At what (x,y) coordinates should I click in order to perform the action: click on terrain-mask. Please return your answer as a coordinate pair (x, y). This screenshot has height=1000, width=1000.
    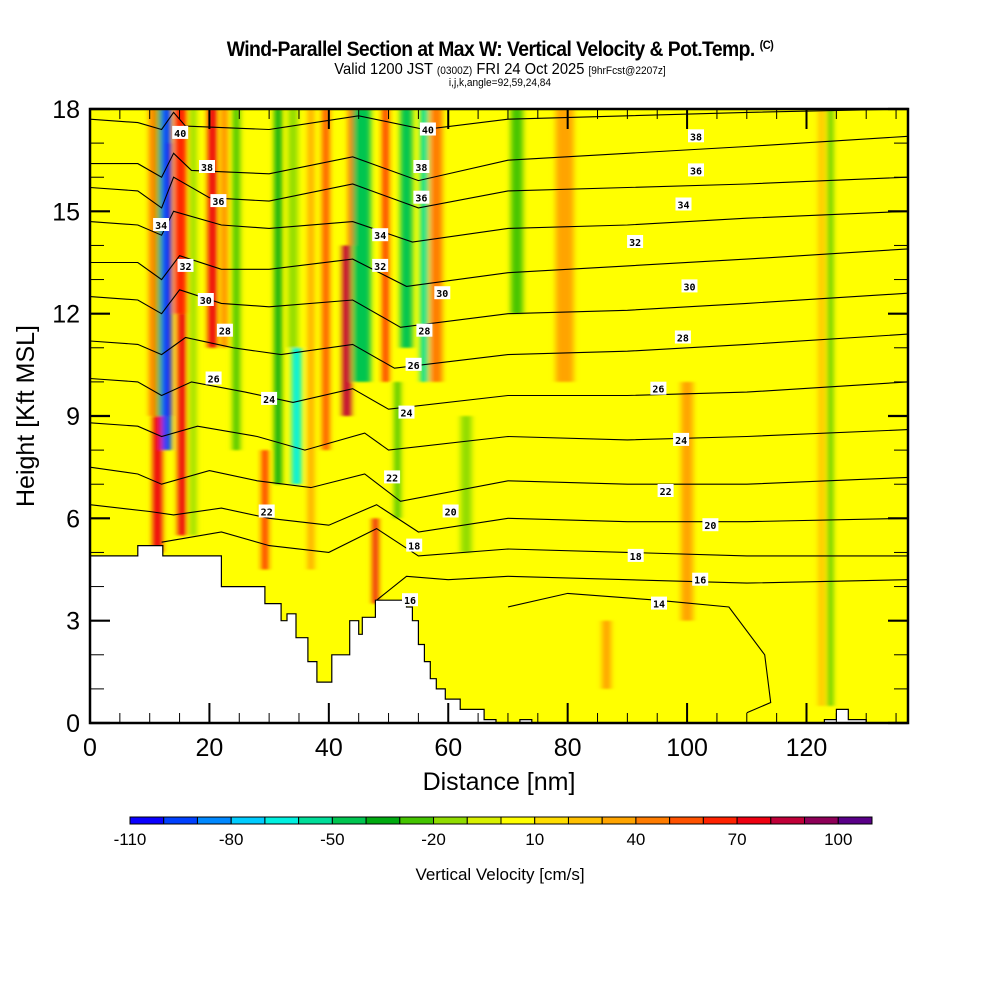
    Looking at the image, I should click on (478, 634).